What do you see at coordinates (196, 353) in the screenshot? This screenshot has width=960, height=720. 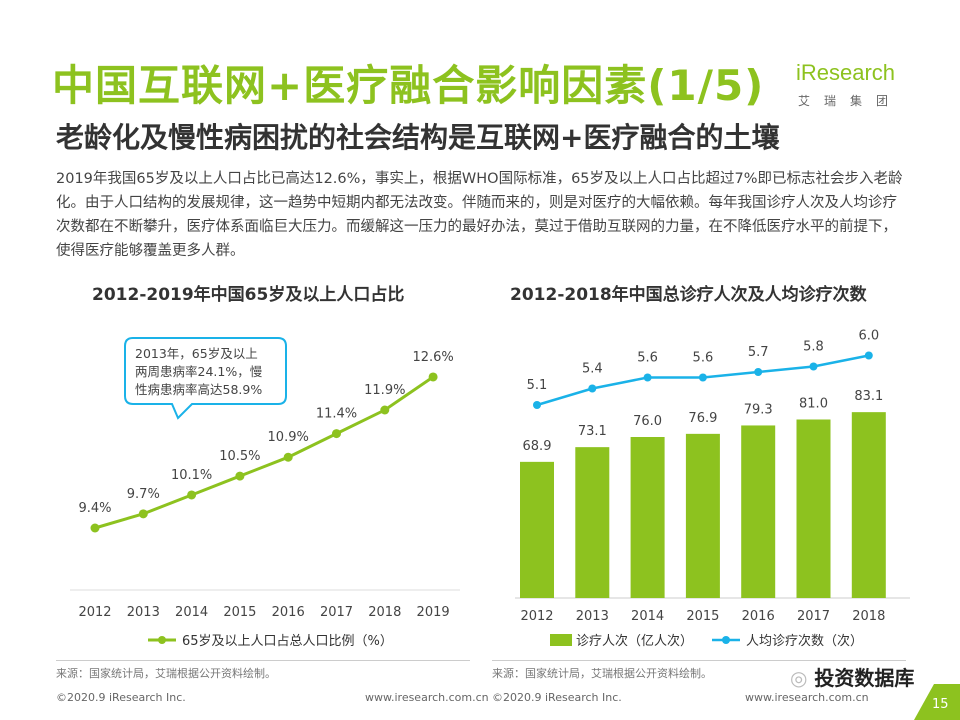 I see `annotation-text: 2013年，65岁及以上` at bounding box center [196, 353].